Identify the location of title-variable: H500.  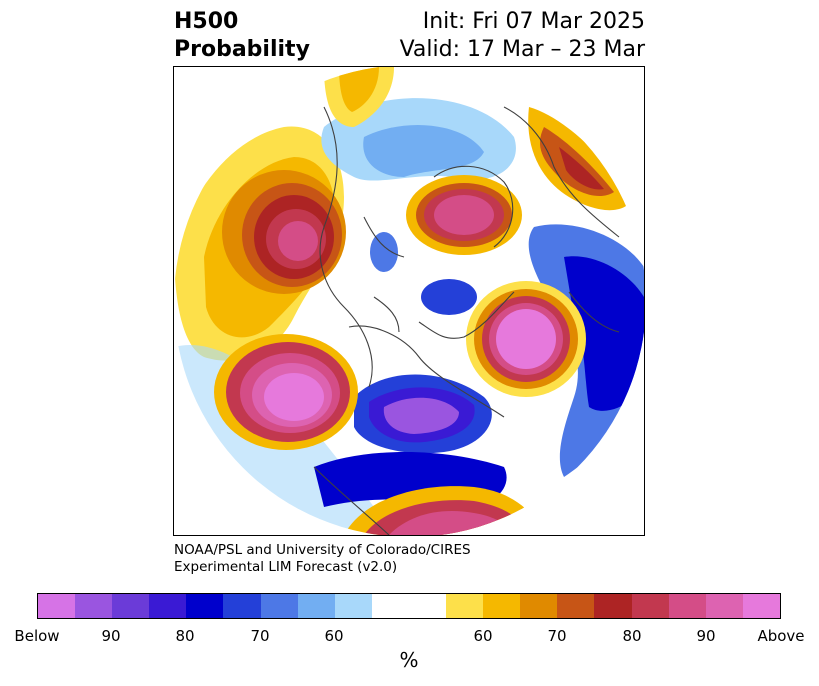
(206, 21).